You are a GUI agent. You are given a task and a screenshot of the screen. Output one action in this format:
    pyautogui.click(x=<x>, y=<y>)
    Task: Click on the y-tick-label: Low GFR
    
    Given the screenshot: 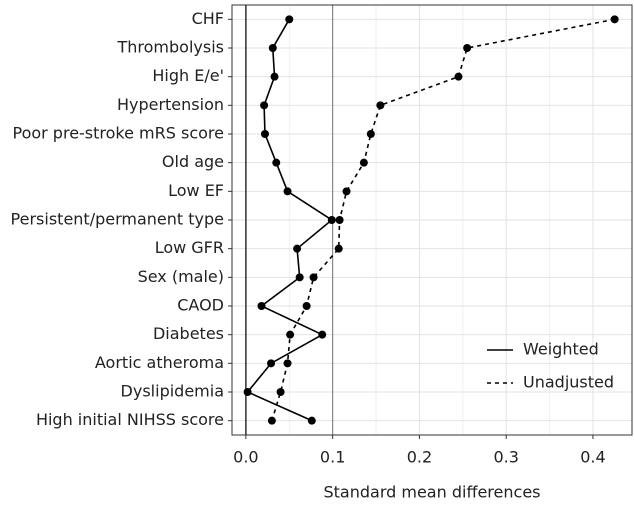 What is the action you would take?
    pyautogui.click(x=189, y=247)
    